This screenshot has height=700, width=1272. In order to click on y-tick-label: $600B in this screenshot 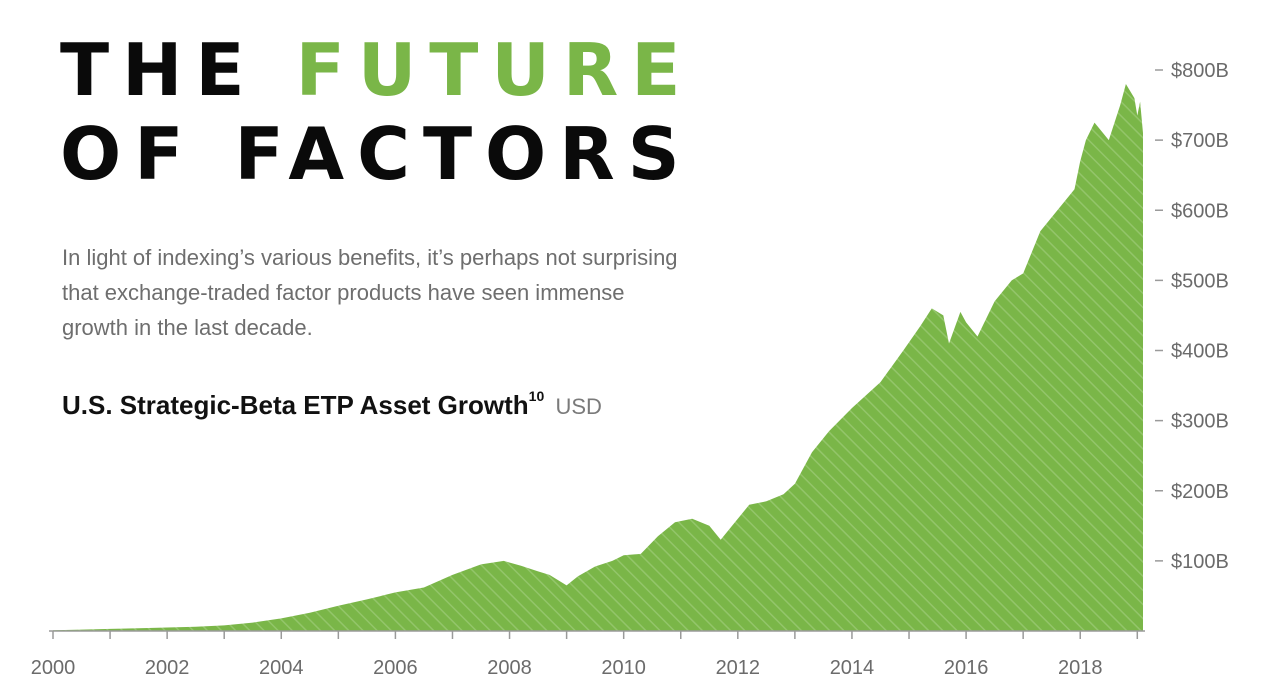, I will do `click(1200, 211)`.